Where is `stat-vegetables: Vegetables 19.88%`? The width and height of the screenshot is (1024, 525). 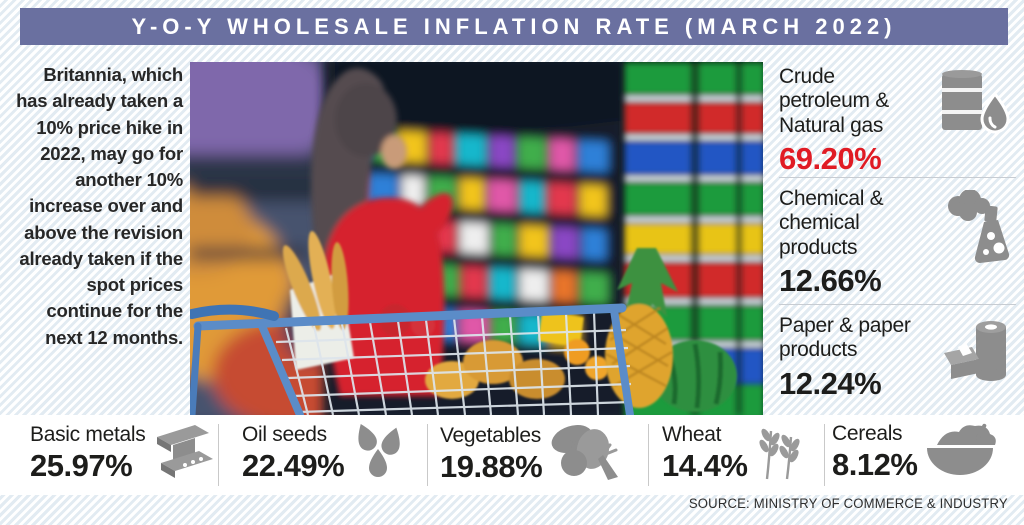 stat-vegetables: Vegetables 19.88% is located at coordinates (531, 454).